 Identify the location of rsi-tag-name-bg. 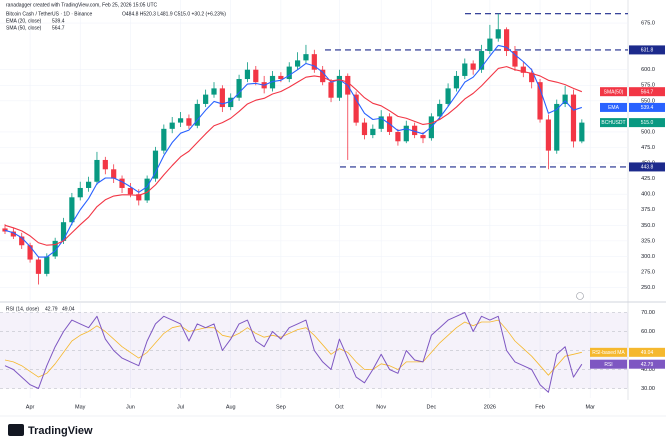
(608, 364).